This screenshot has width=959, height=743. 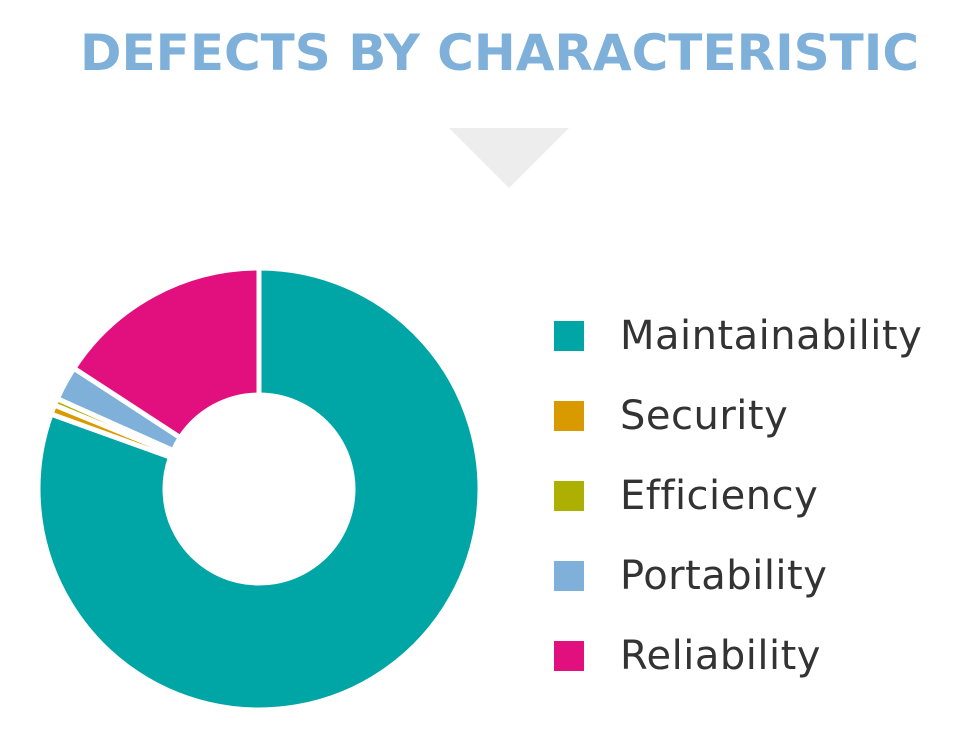 What do you see at coordinates (719, 496) in the screenshot?
I see `legend-label: Efficiency` at bounding box center [719, 496].